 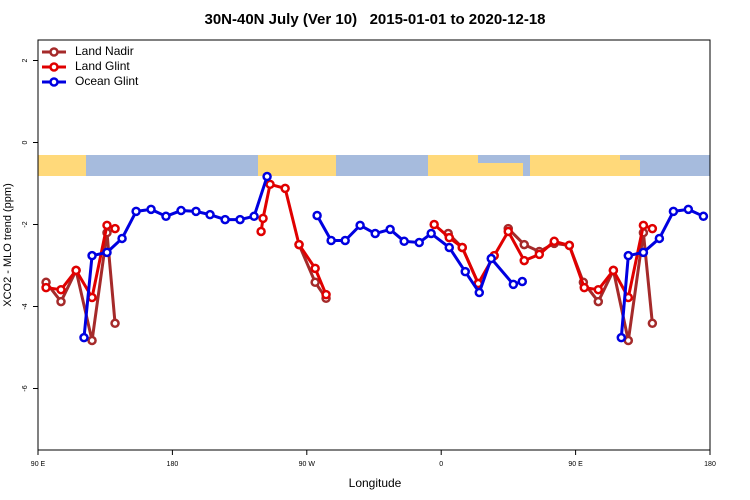 What do you see at coordinates (102, 66) in the screenshot?
I see `legend-label: Land Glint` at bounding box center [102, 66].